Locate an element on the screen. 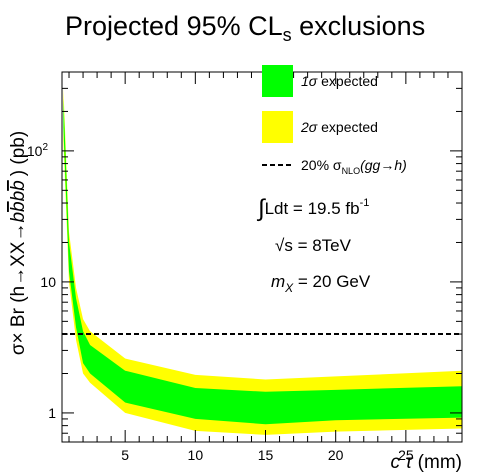  mass-label: mX = 20 GeV is located at coordinates (321, 283).